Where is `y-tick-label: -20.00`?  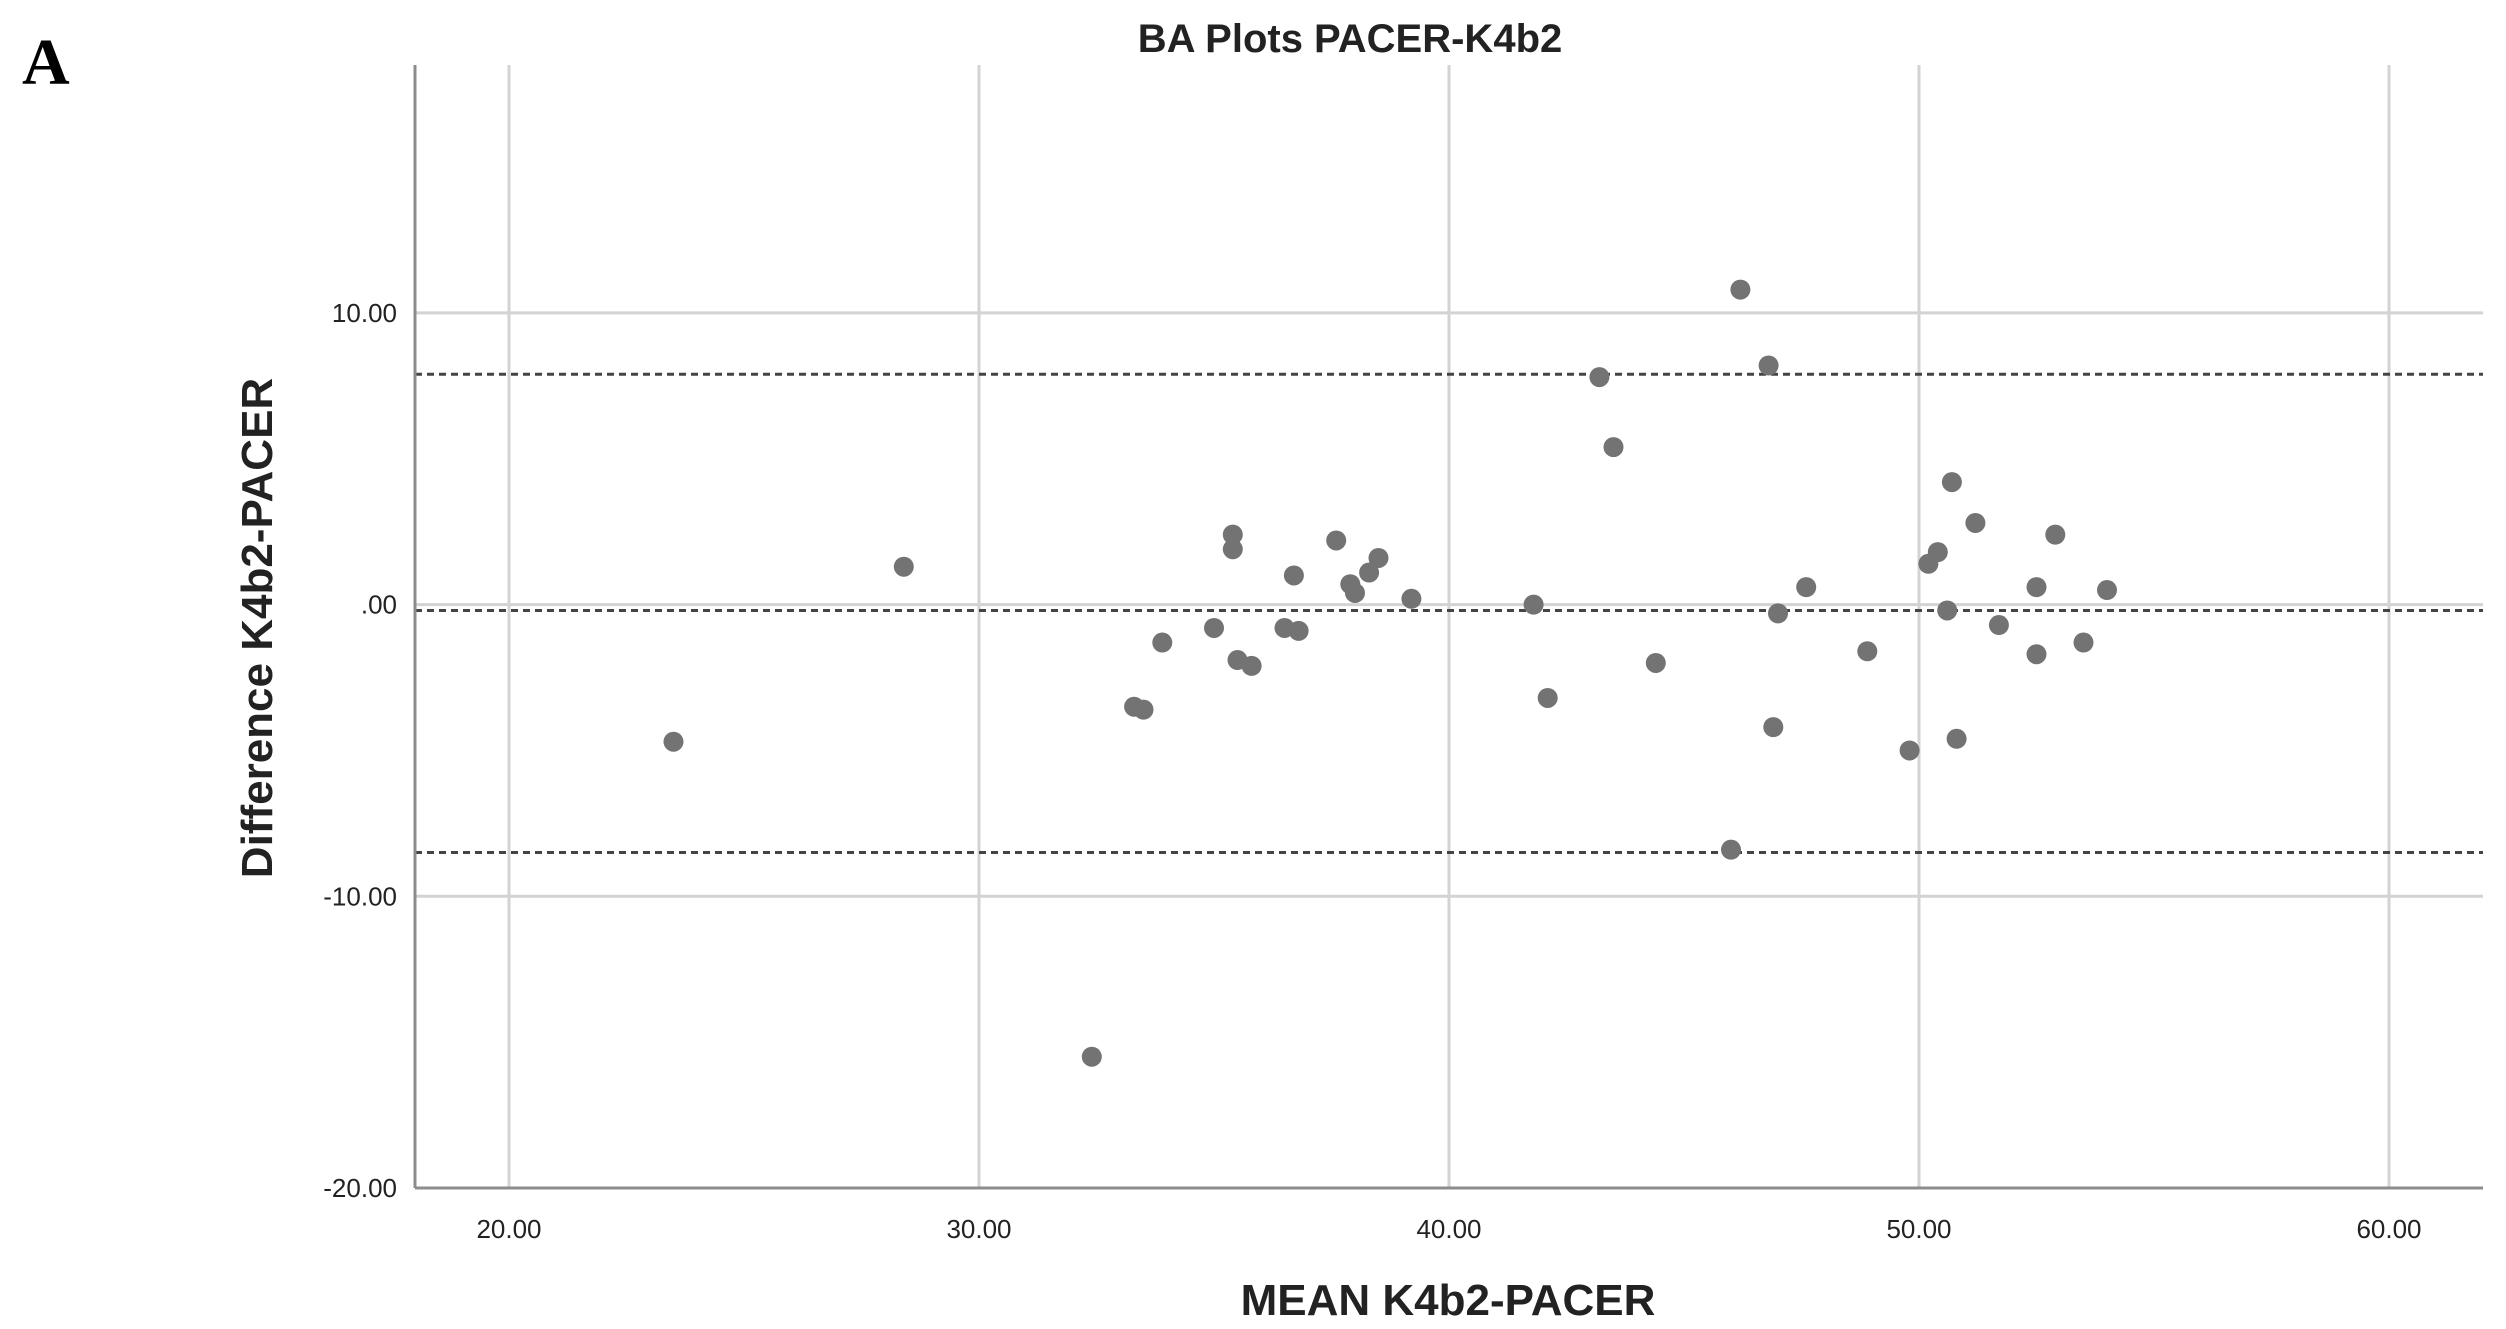
y-tick-label: -20.00 is located at coordinates (360, 1188).